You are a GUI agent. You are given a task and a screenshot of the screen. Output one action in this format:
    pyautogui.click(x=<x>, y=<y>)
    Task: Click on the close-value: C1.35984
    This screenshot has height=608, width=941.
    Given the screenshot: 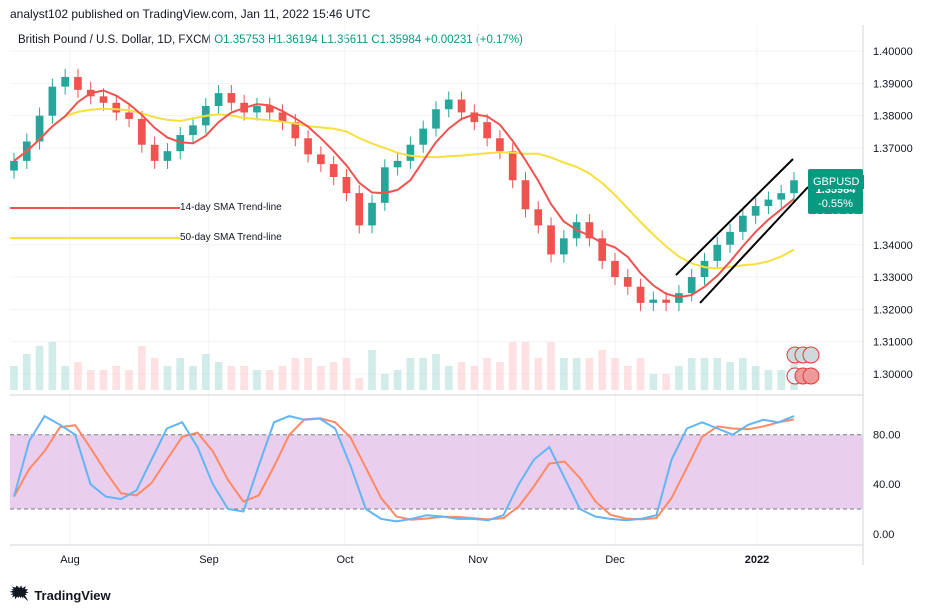 What is the action you would take?
    pyautogui.click(x=396, y=40)
    